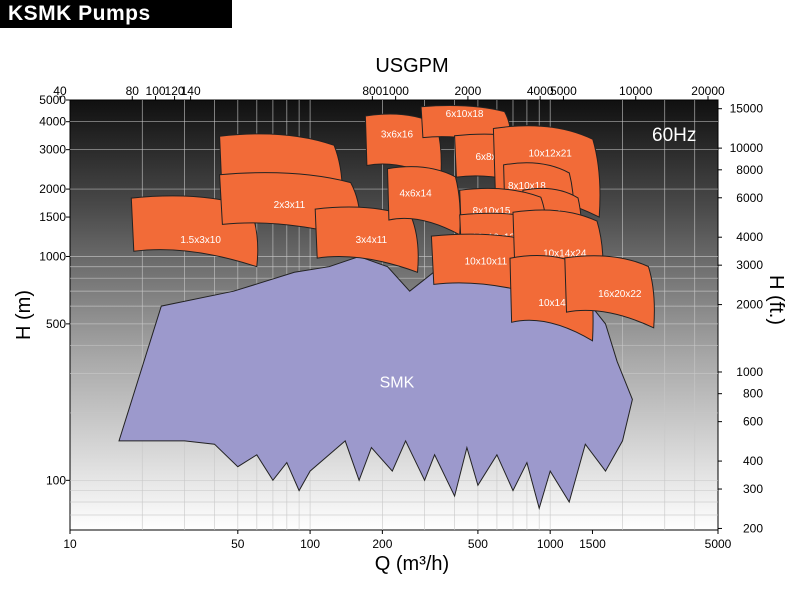 Image resolution: width=800 pixels, height=616 pixels. What do you see at coordinates (718, 544) in the screenshot?
I see `x-tick-label: 5000` at bounding box center [718, 544].